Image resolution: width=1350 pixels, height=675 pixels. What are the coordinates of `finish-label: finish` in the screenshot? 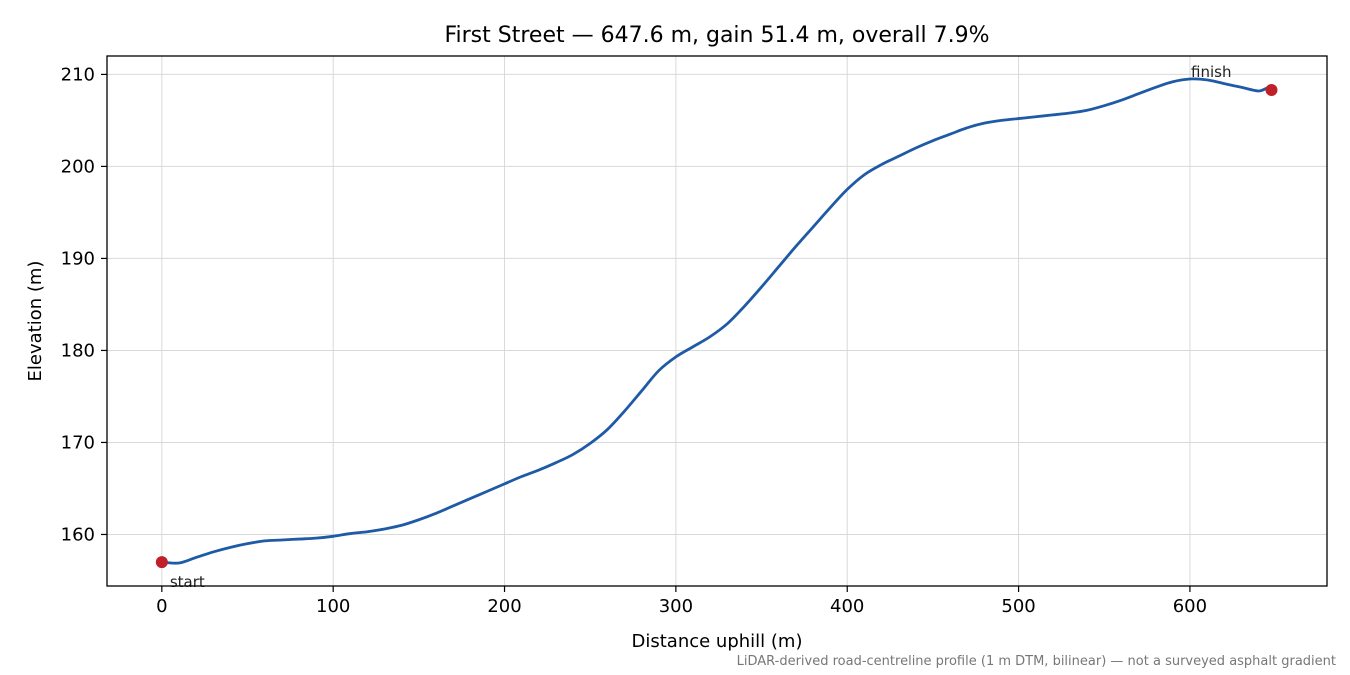 It's located at (1211, 72).